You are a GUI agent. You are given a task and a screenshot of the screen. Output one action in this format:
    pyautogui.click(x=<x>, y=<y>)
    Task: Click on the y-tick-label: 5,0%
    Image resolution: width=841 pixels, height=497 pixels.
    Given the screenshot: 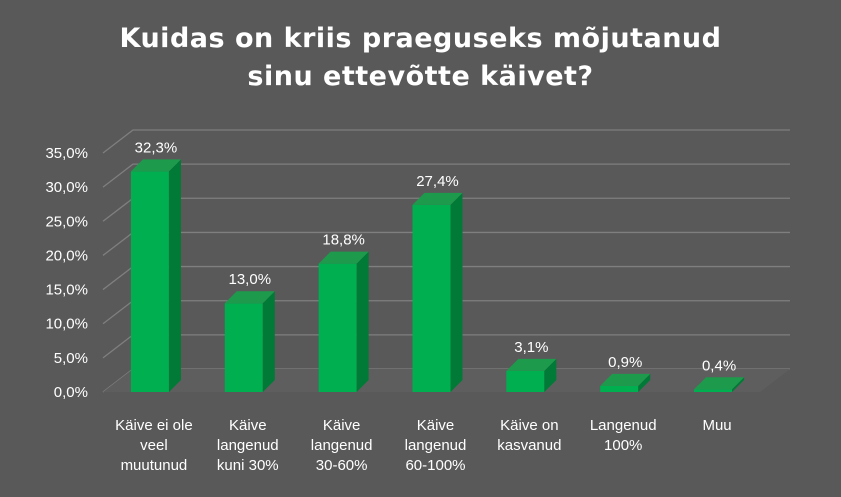 What is the action you would take?
    pyautogui.click(x=71, y=358)
    